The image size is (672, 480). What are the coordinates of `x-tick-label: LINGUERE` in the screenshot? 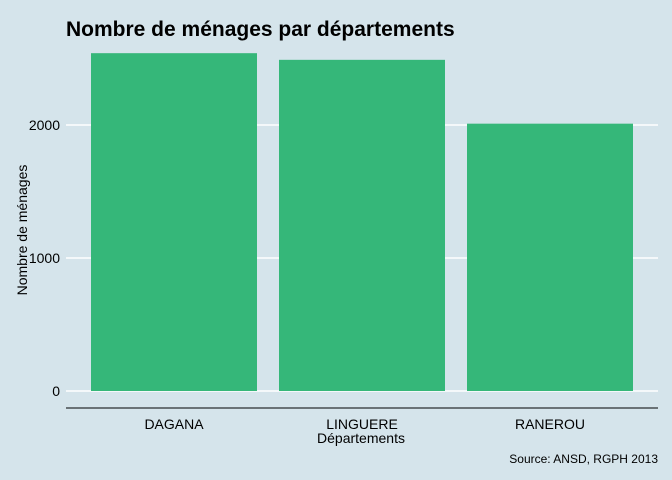 It's located at (362, 424).